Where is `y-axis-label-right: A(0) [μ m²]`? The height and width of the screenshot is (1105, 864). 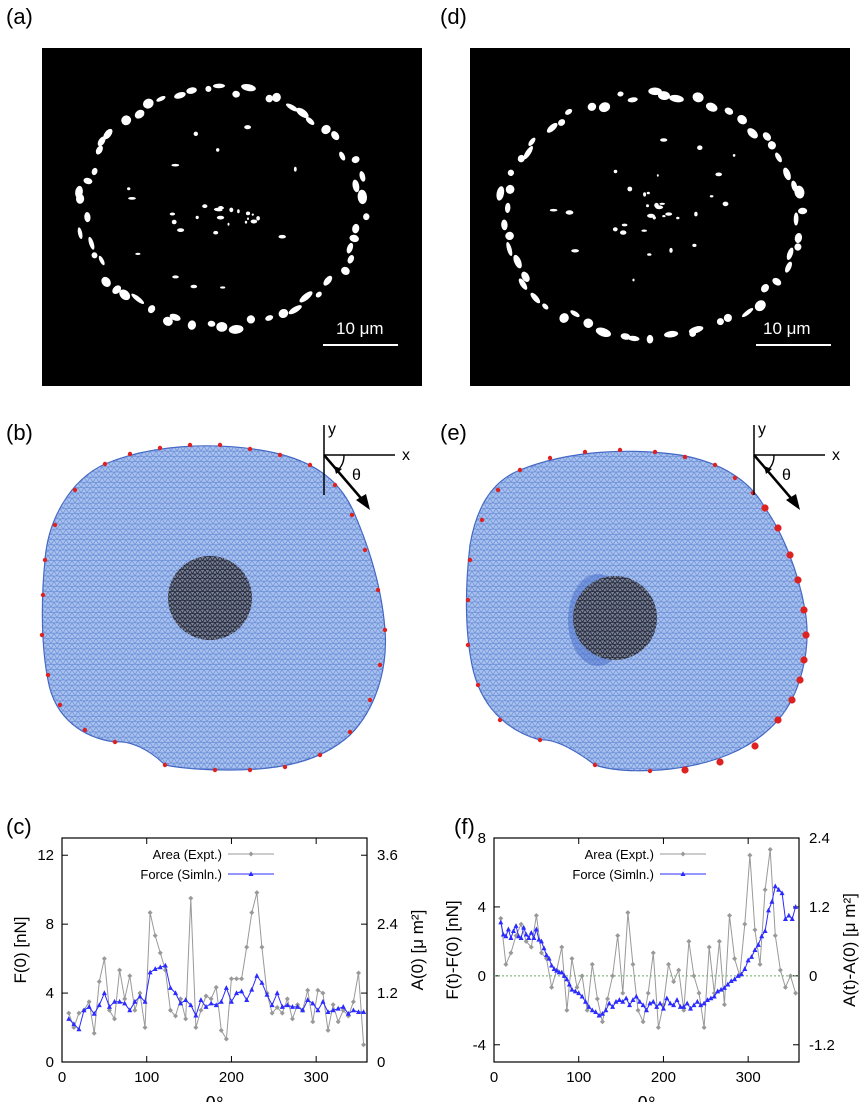 y-axis-label-right: A(0) [μ m²] is located at coordinates (417, 950).